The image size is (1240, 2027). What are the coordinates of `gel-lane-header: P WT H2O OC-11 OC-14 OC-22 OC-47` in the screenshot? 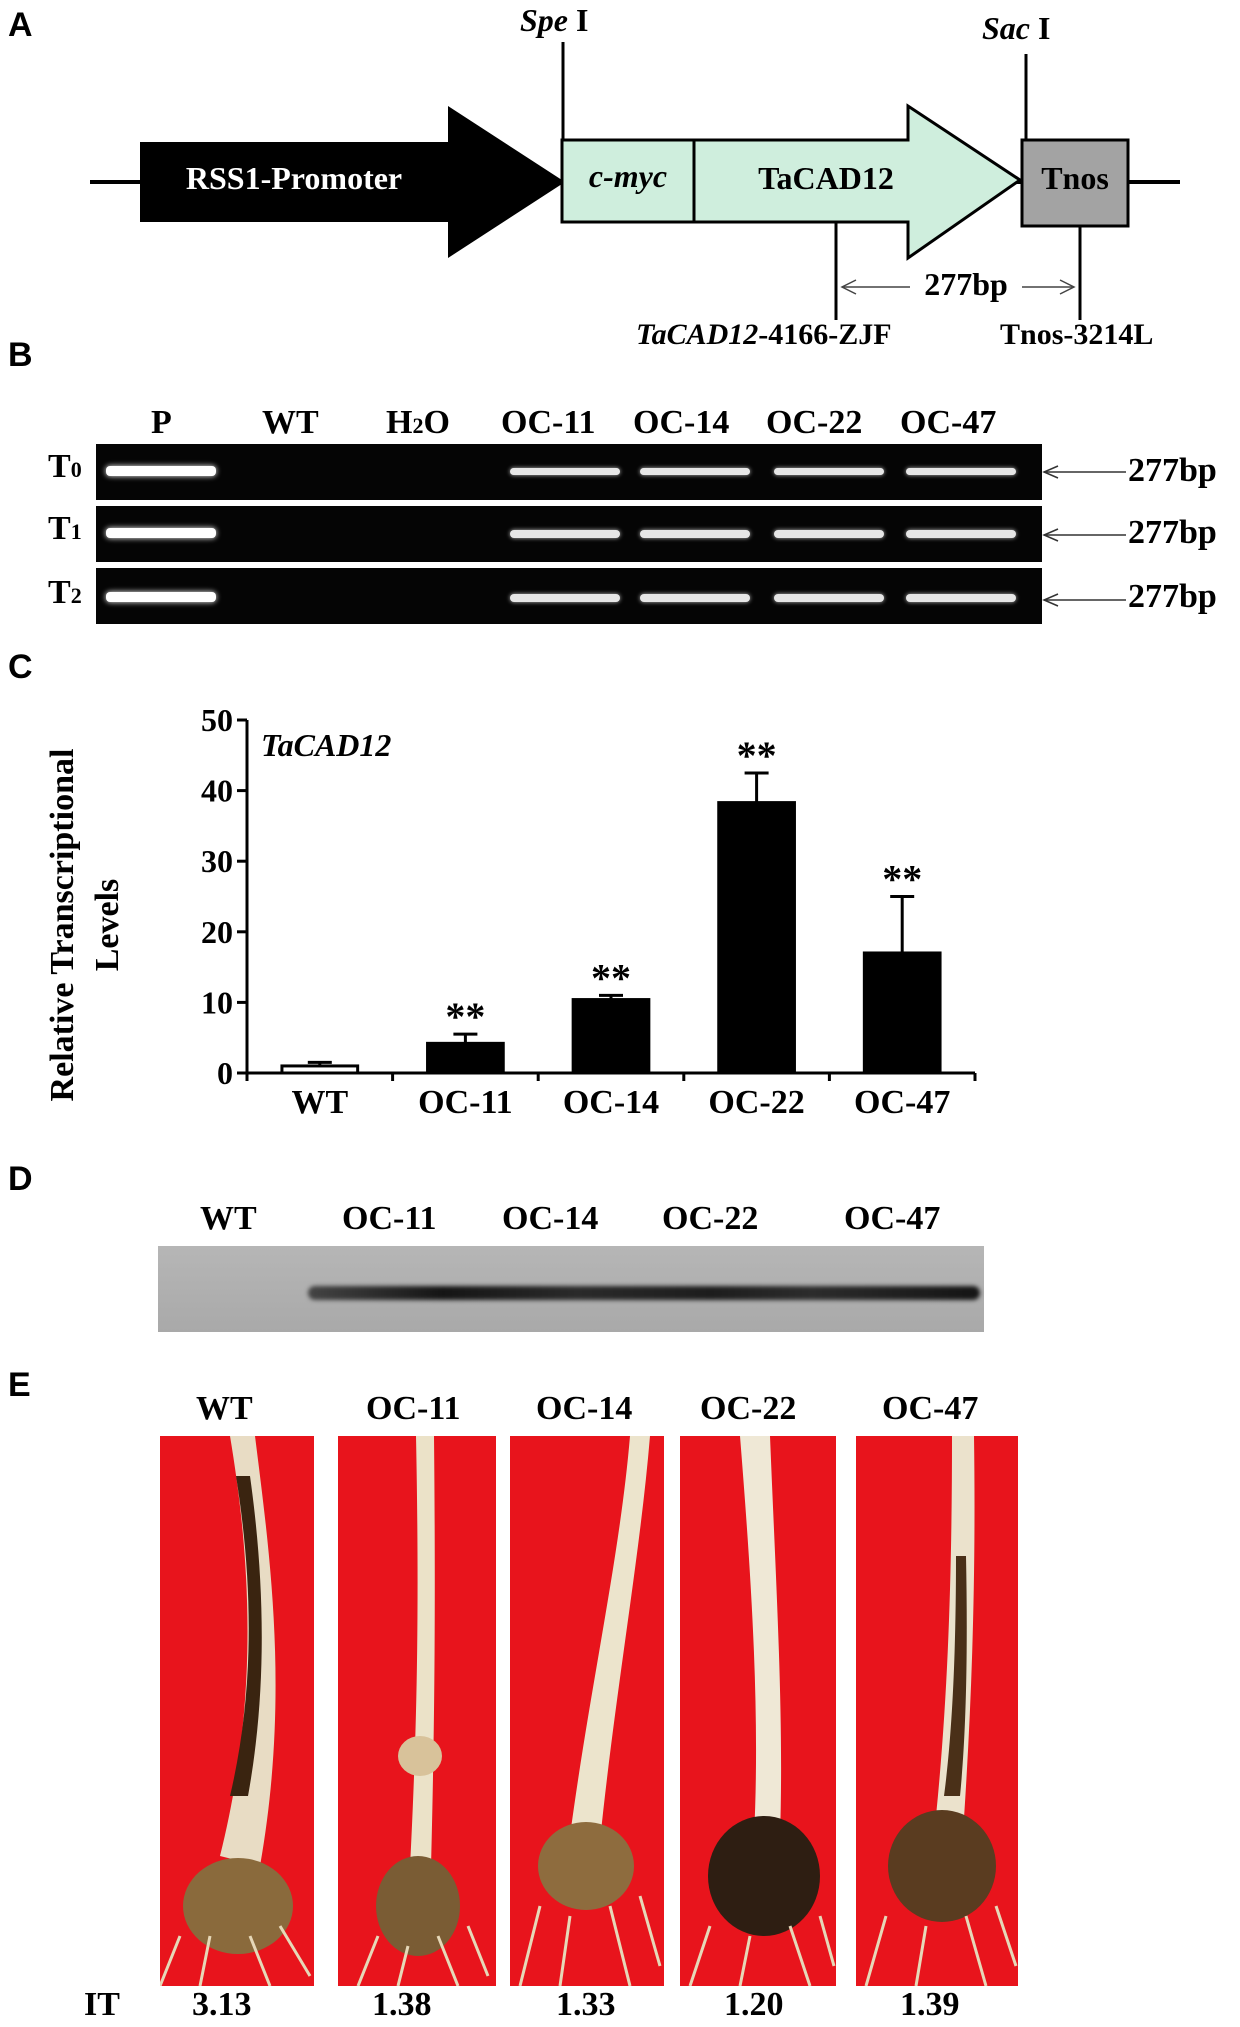 It's located at (569, 424).